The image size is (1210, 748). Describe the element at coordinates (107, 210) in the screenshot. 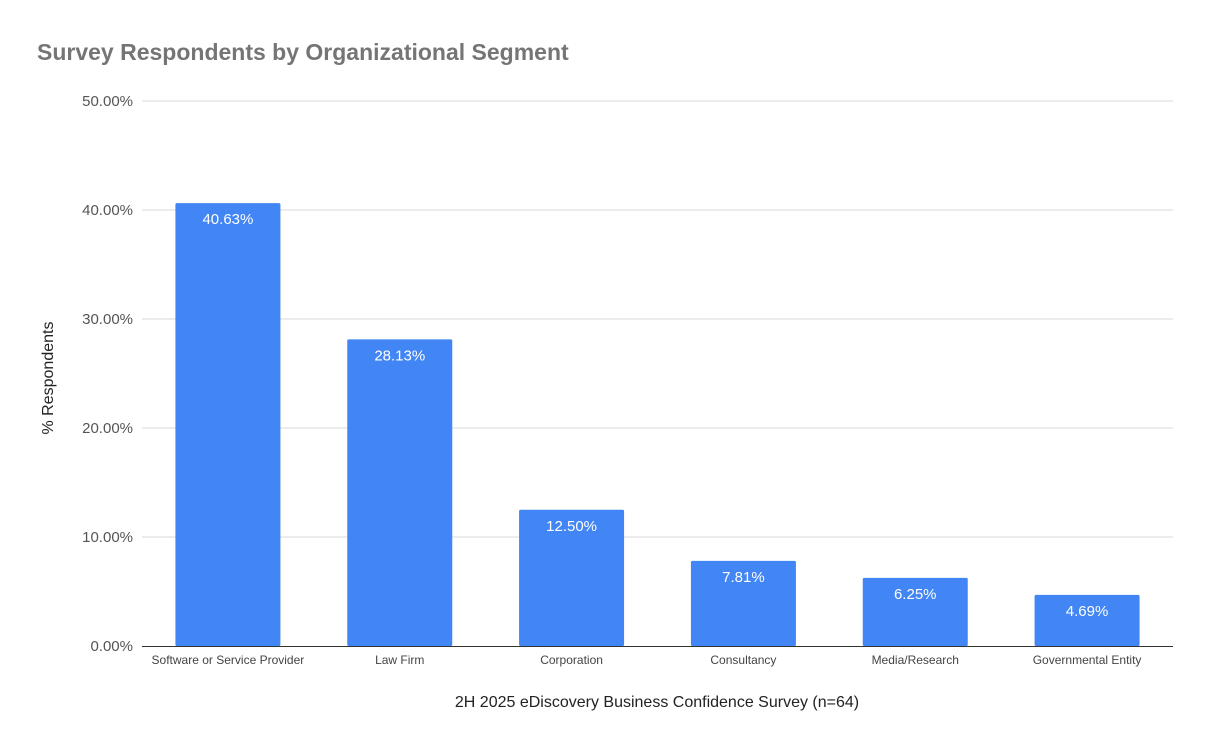

I see `y-tick-label: 40.00%` at that location.